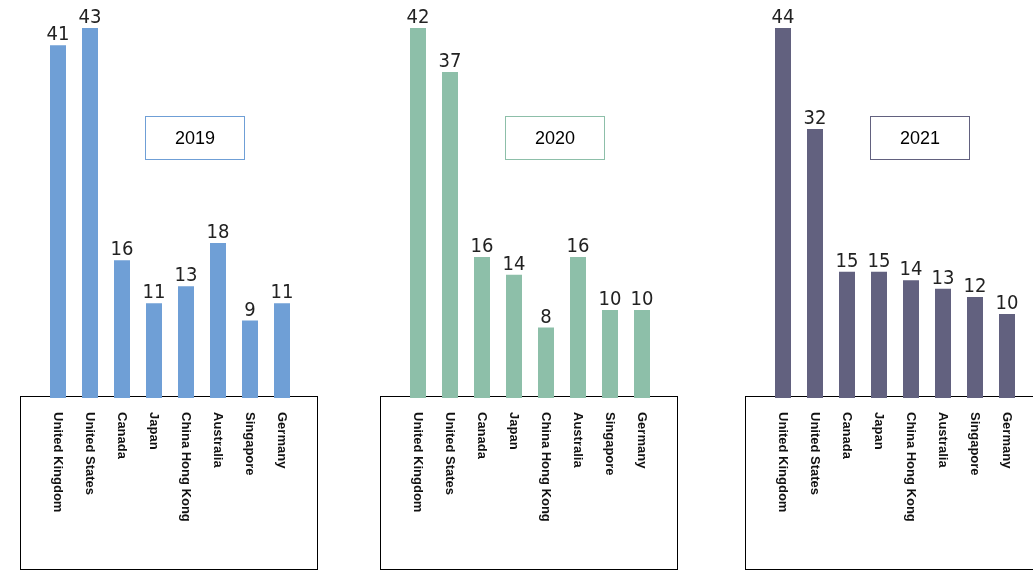  Describe the element at coordinates (555, 138) in the screenshot. I see `title-frame: 2020` at that location.